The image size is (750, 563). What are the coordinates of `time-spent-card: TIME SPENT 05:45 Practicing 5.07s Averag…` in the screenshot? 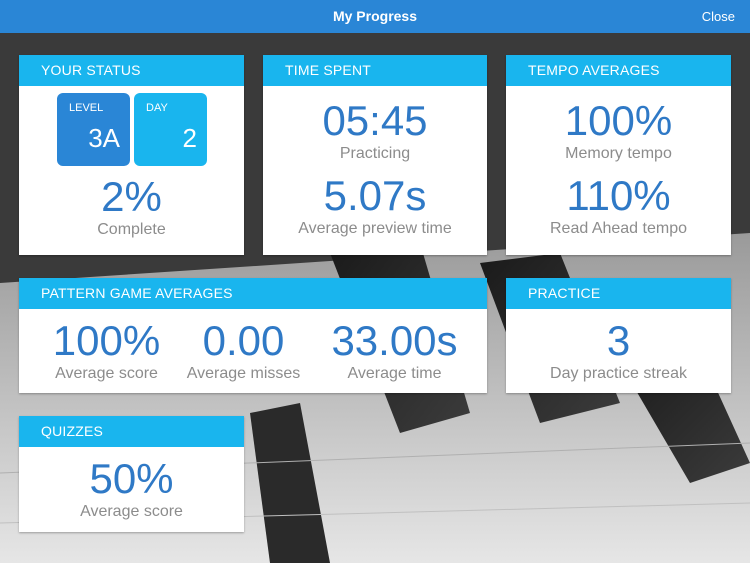 It's located at (375, 155).